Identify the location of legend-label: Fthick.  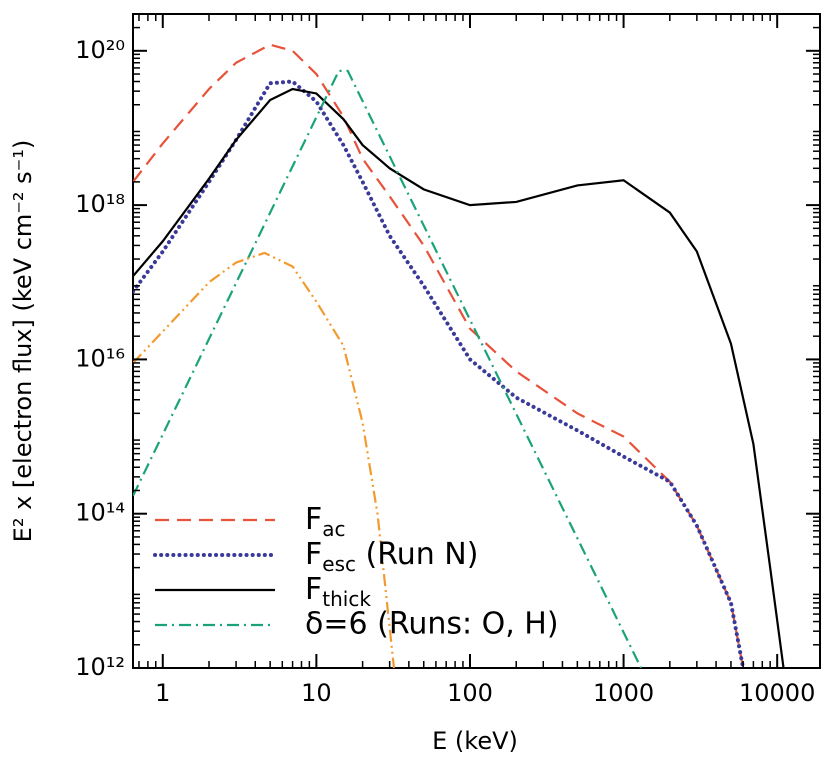
(338, 591).